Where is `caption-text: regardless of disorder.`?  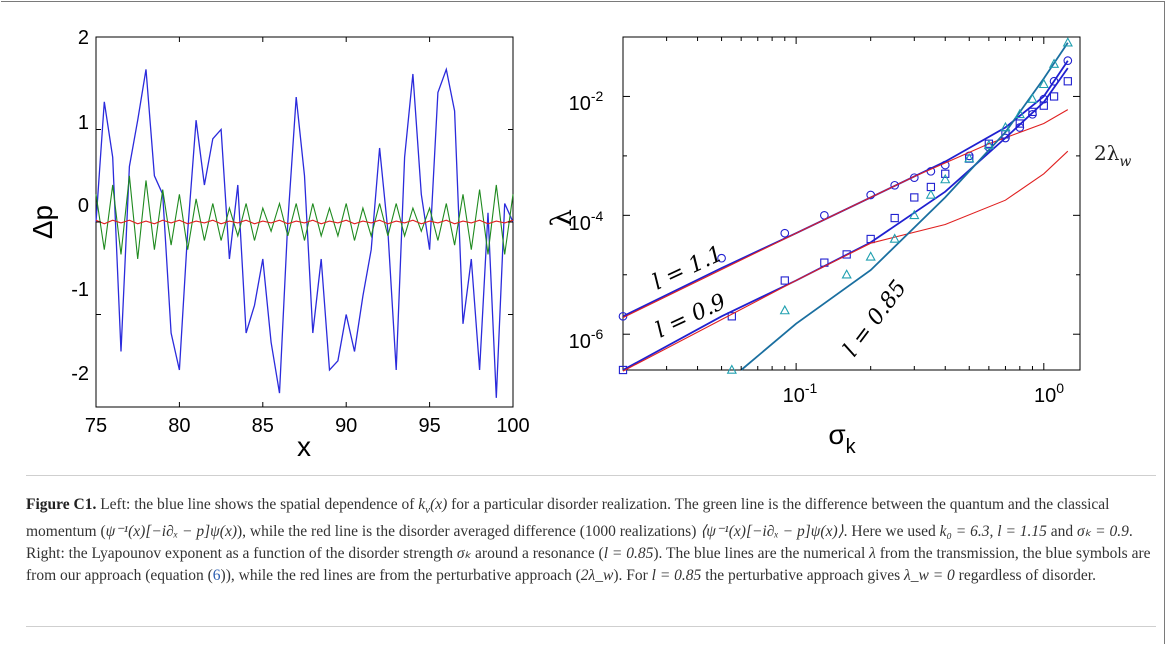
caption-text: regardless of disorder. is located at coordinates (1025, 576).